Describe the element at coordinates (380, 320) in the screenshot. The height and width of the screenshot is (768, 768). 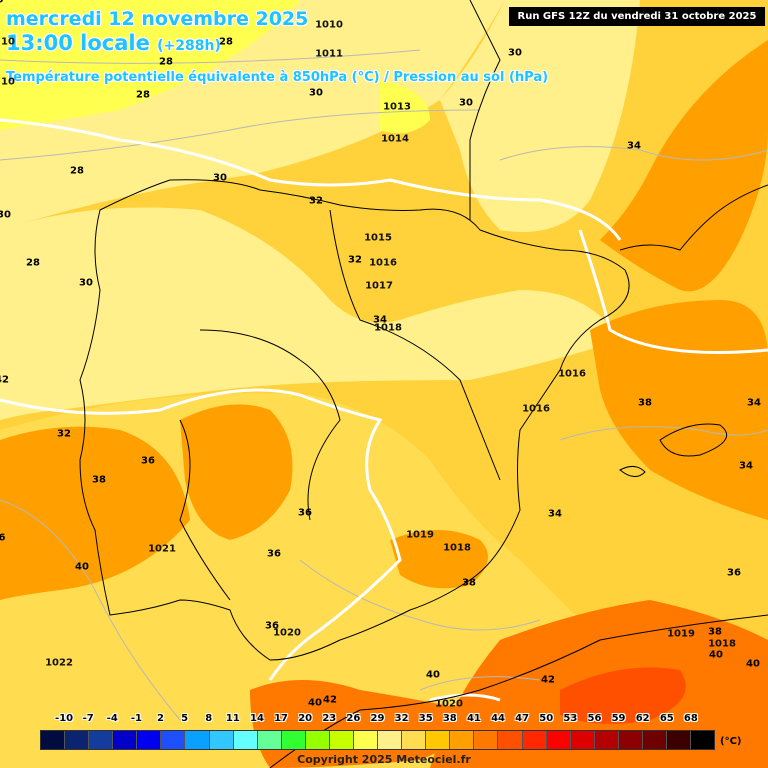
I see `theta-34-e-label: 34` at that location.